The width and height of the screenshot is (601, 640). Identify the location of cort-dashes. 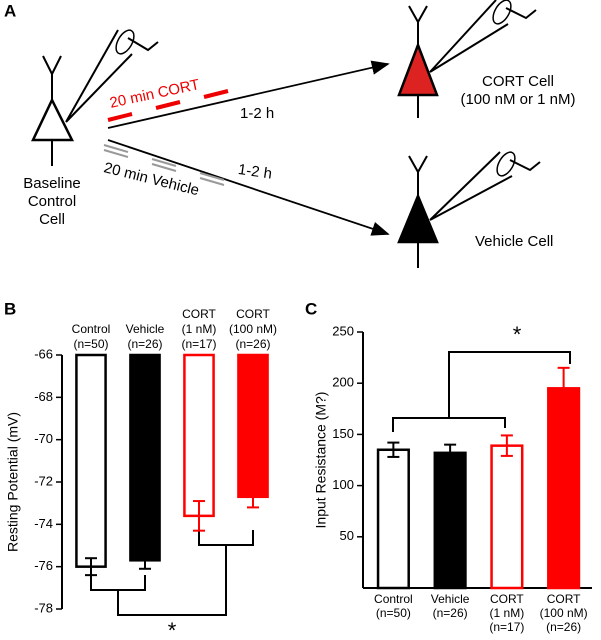
(168, 105).